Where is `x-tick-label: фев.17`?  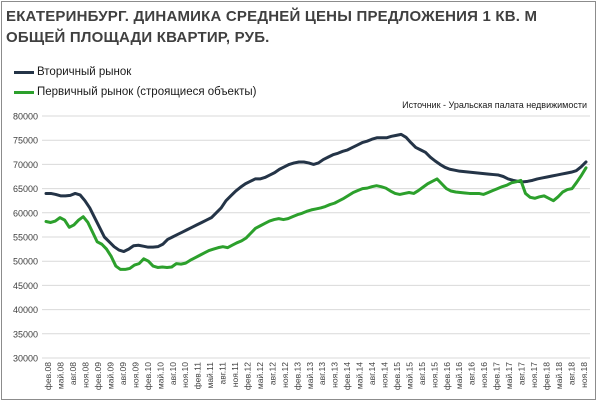 x-tick-label: фев.17 is located at coordinates (497, 376).